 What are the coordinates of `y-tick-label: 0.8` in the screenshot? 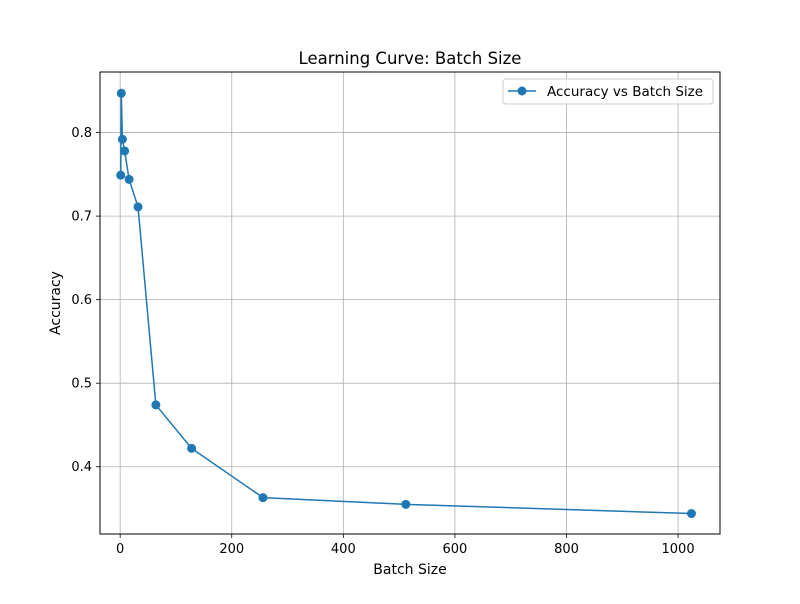 It's located at (81, 133).